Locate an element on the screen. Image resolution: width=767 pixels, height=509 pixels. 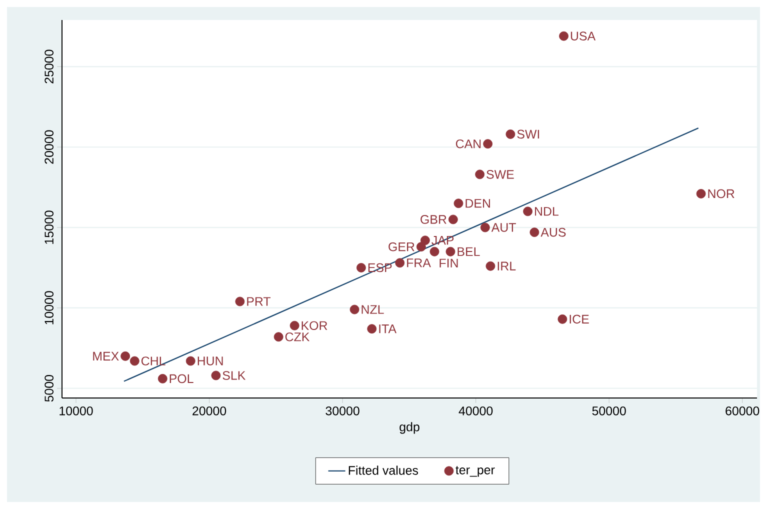
annotation: PRT is located at coordinates (259, 301).